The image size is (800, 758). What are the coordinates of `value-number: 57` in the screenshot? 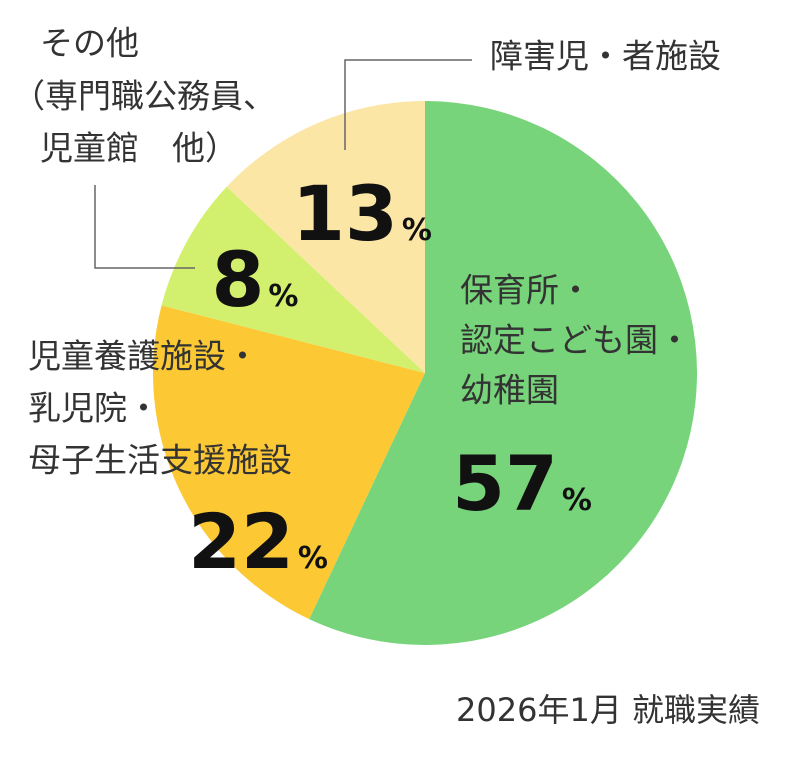 It's located at (505, 483).